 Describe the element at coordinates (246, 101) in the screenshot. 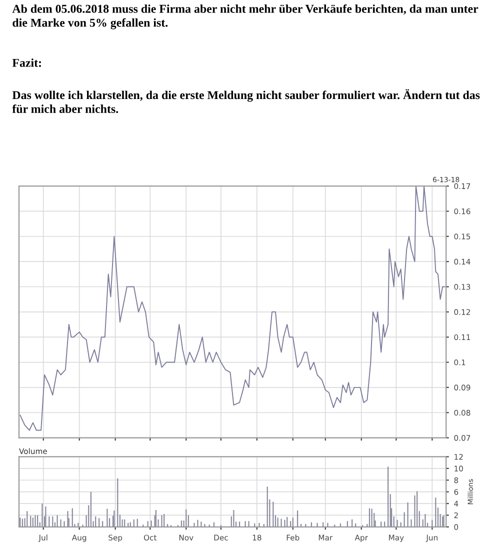

I see `text: Das wollte ich klarstellen, da die erste Meldung nicht sauber formuliert war. Ändern tut das für mich aber nichts.` at that location.